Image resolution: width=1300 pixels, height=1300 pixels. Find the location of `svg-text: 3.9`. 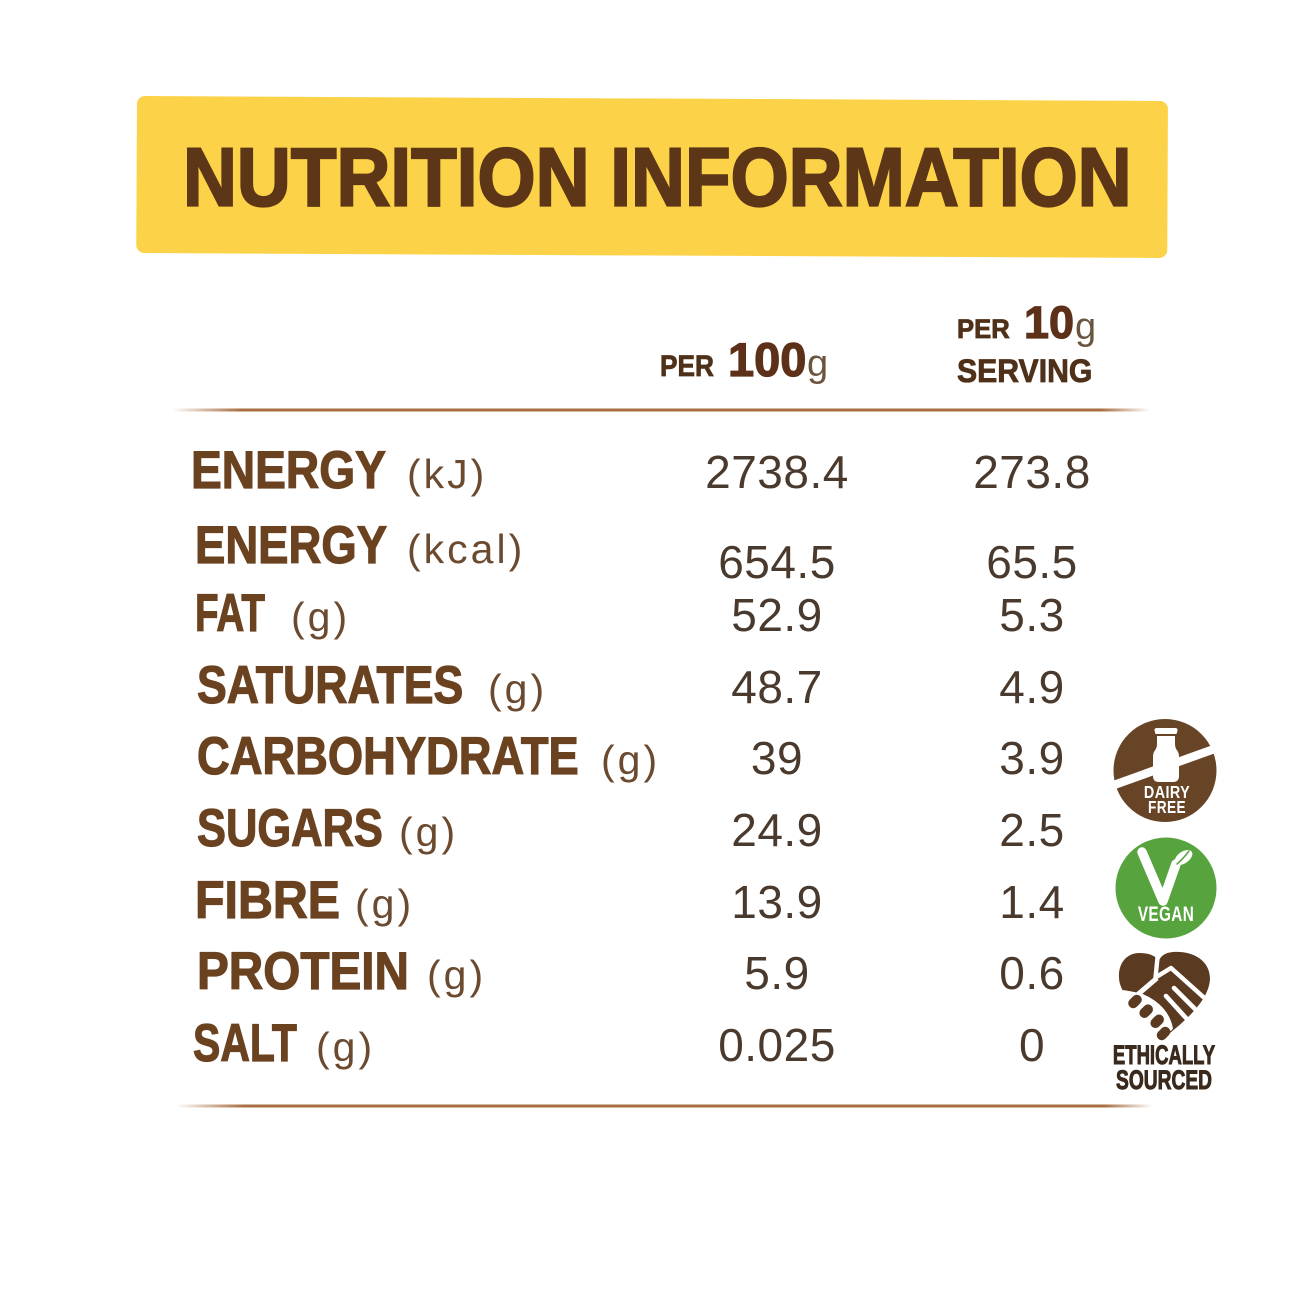

svg-text: 3.9 is located at coordinates (1031, 758).